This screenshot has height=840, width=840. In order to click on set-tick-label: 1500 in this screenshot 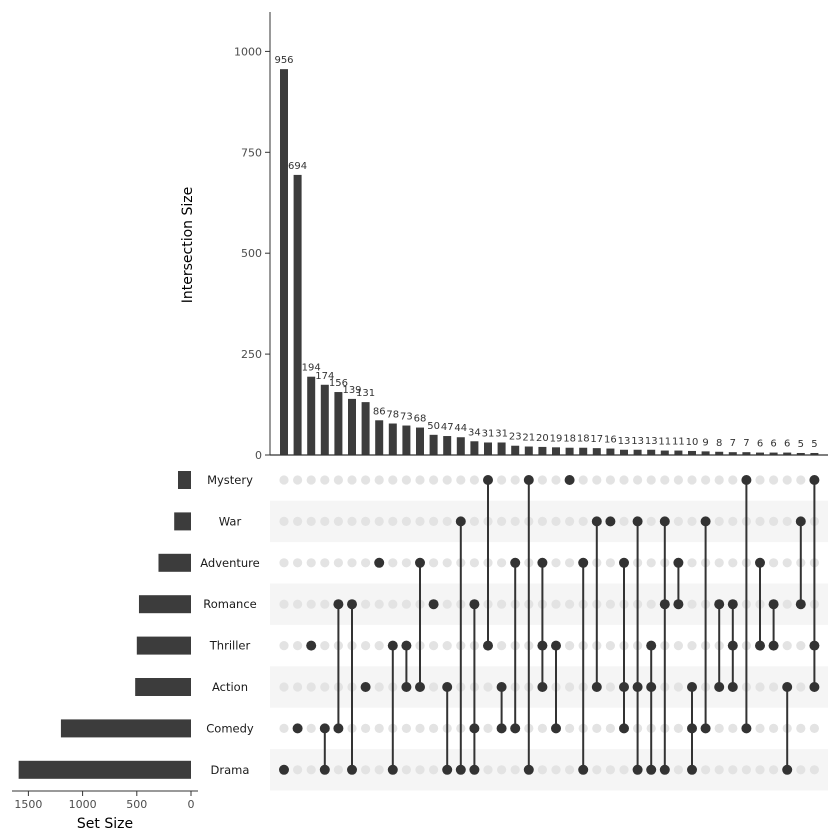, I will do `click(28, 804)`.